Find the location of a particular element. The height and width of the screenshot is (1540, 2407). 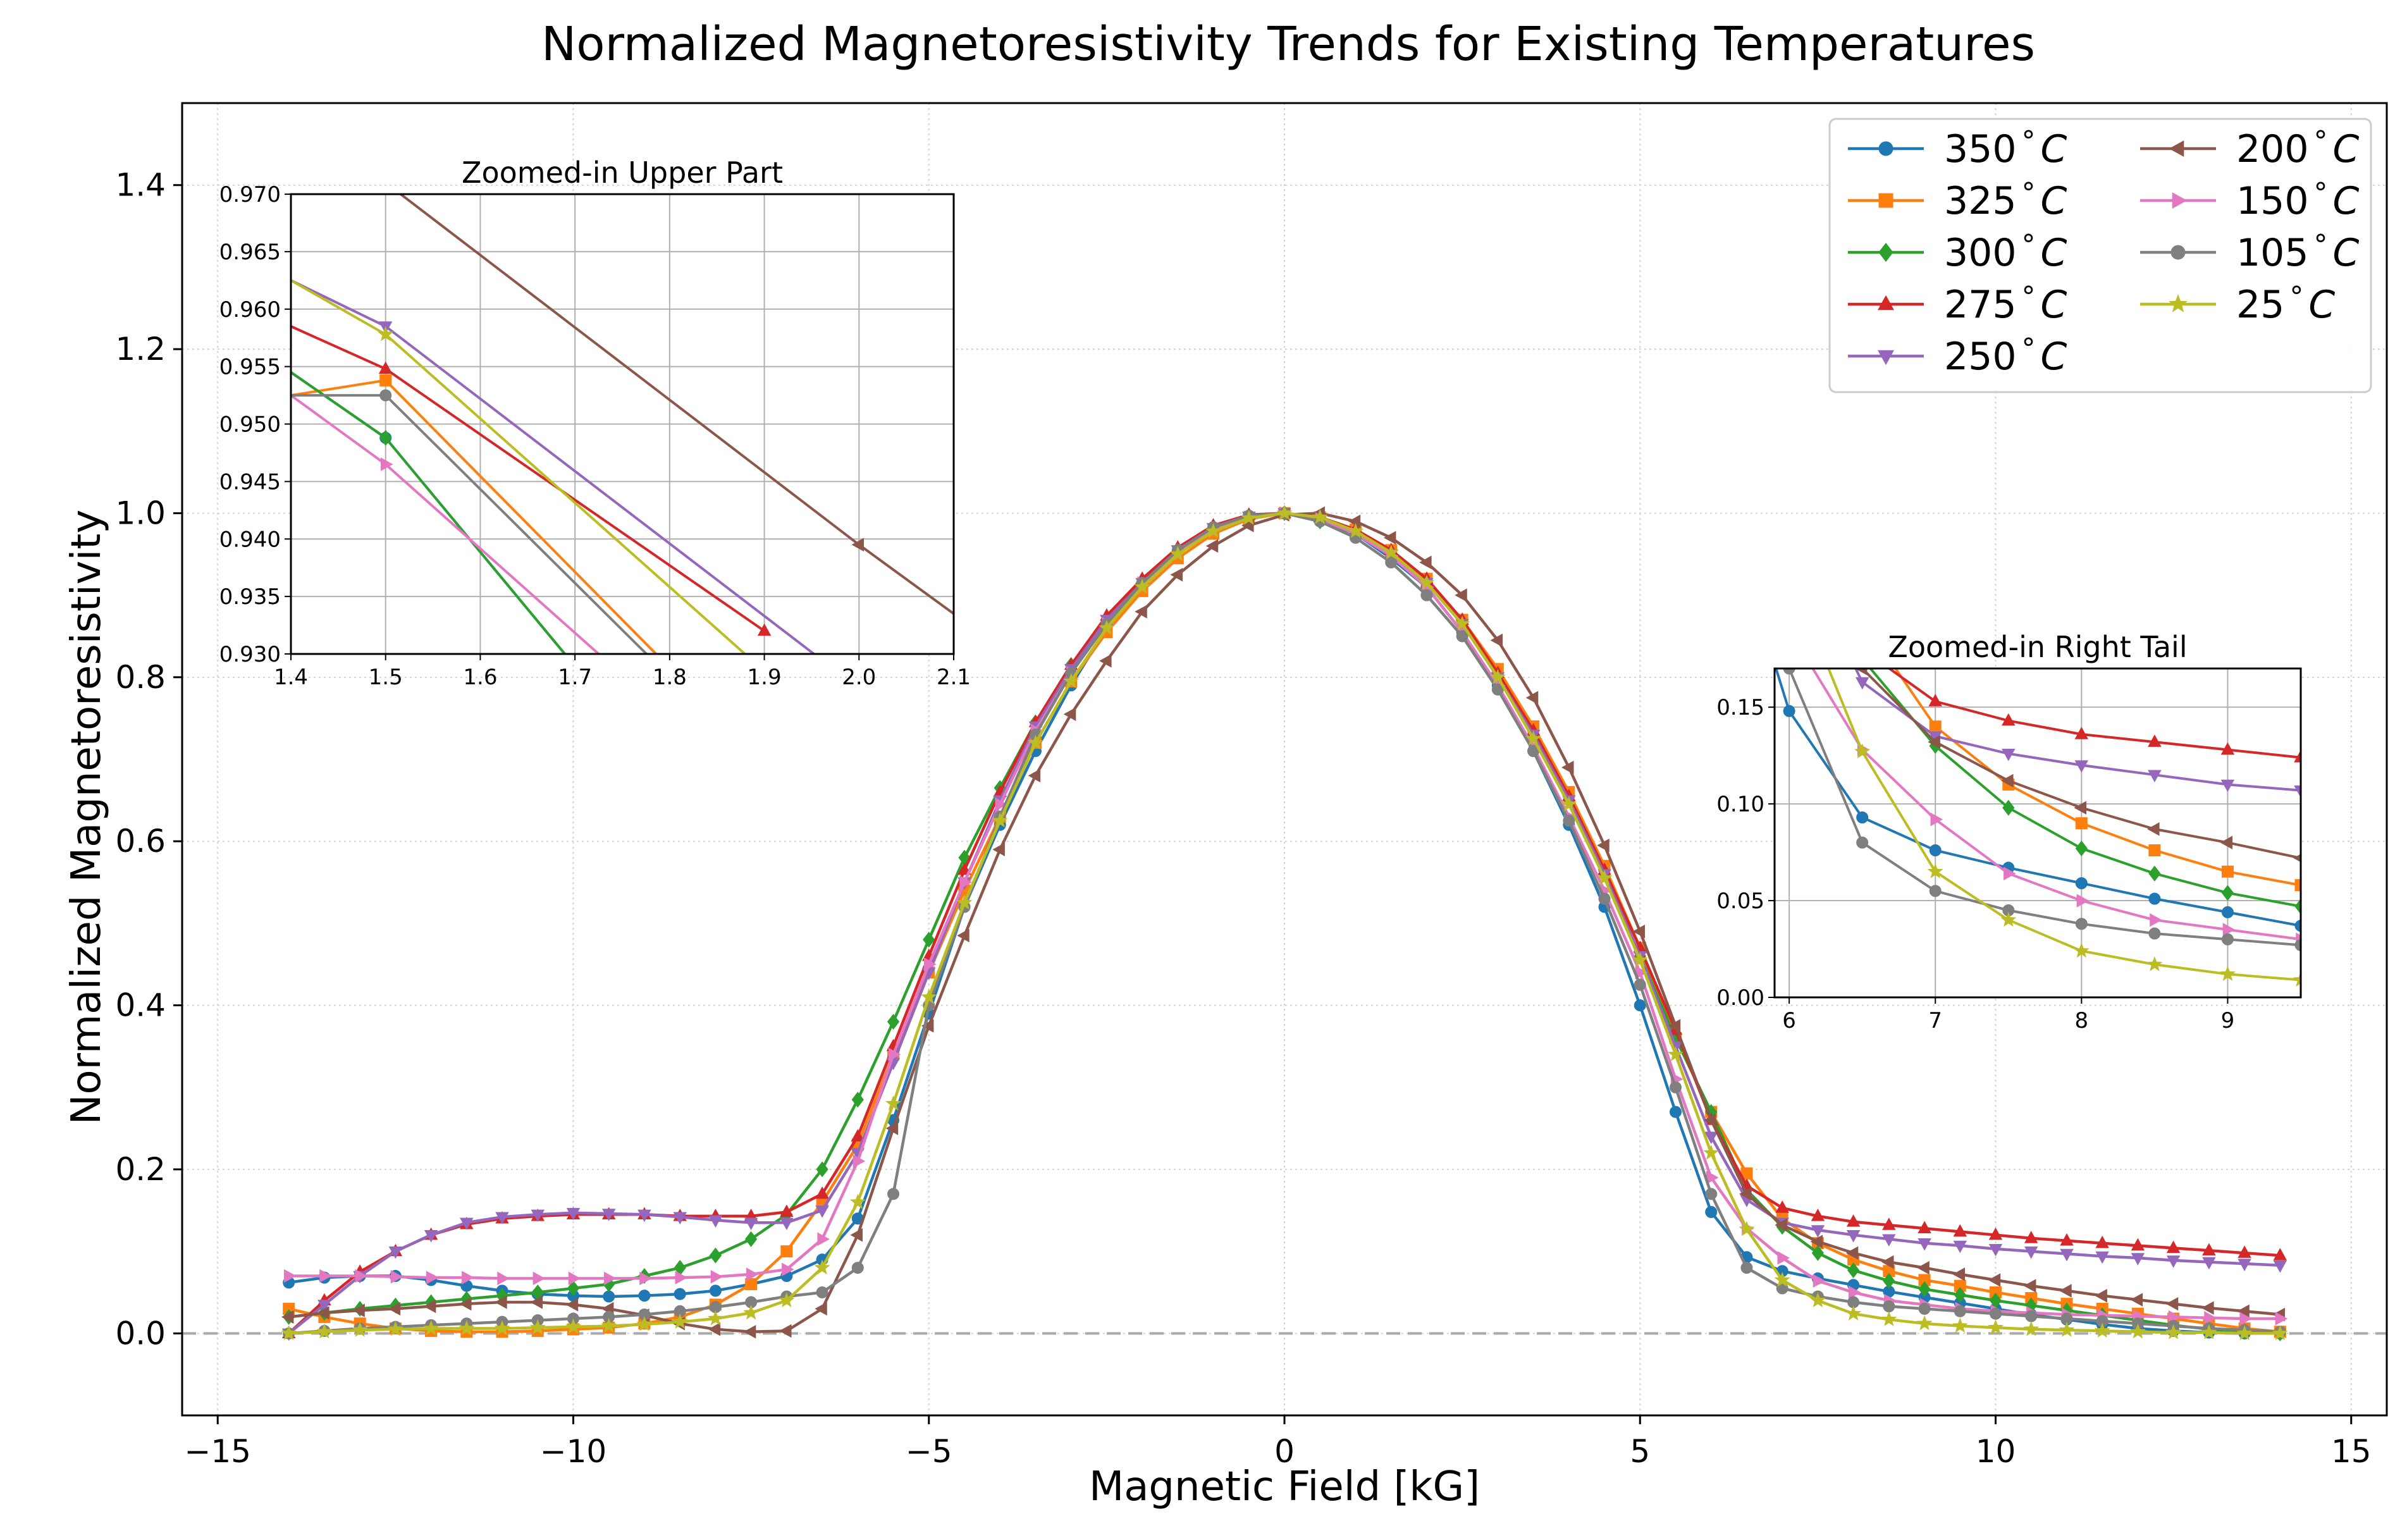

inset-tail-frame is located at coordinates (2037, 833).